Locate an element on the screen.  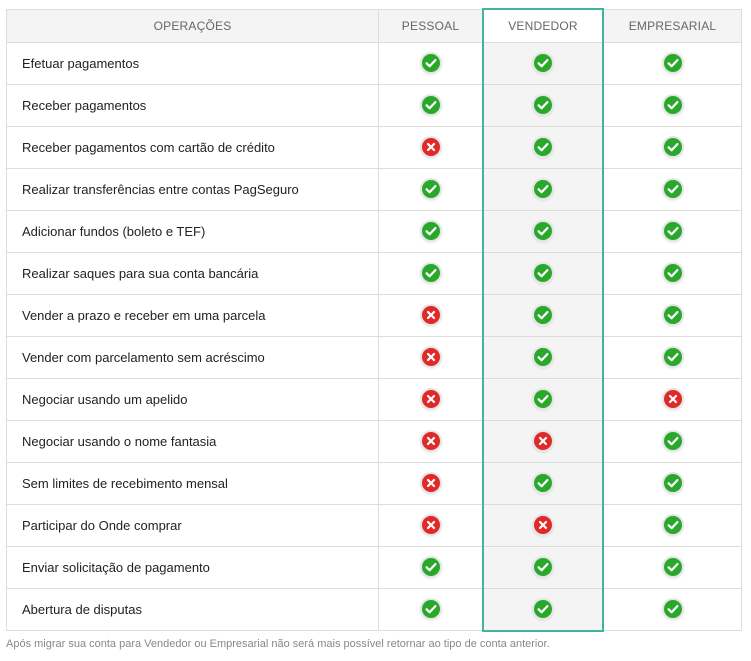
table-row: Realizar saques para sua conta bancária is located at coordinates (374, 273).